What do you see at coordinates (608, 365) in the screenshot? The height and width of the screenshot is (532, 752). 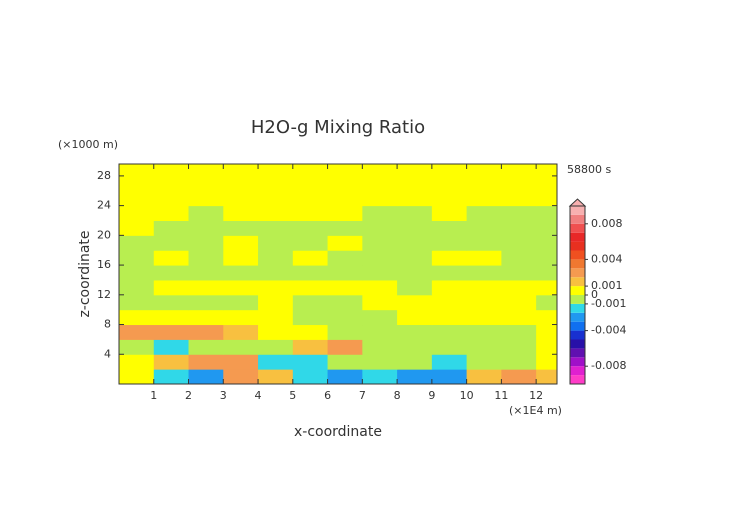 I see `colorbar-tick-label: -0.008` at bounding box center [608, 365].